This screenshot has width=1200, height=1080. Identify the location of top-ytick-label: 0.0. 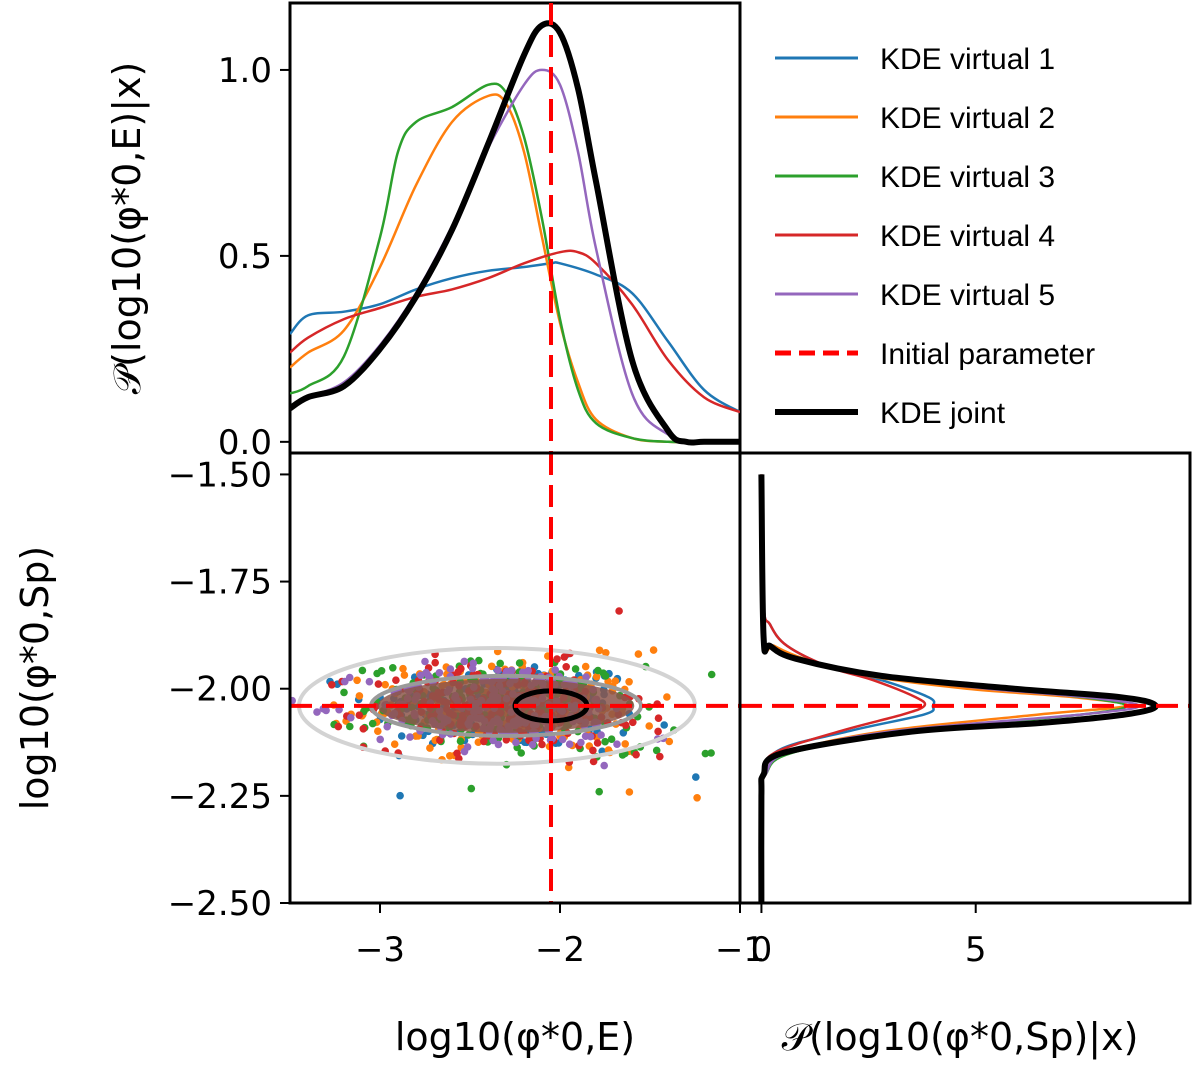
(245, 443).